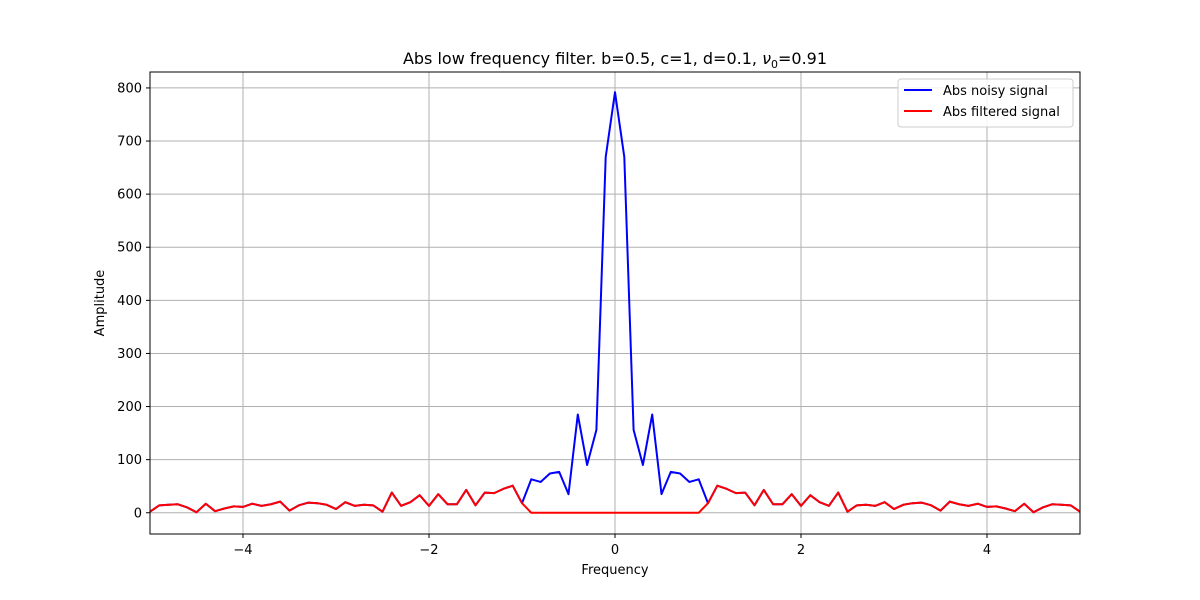 The image size is (1200, 600). I want to click on legend: Abs noisy signal Abs filtered signal, so click(985, 103).